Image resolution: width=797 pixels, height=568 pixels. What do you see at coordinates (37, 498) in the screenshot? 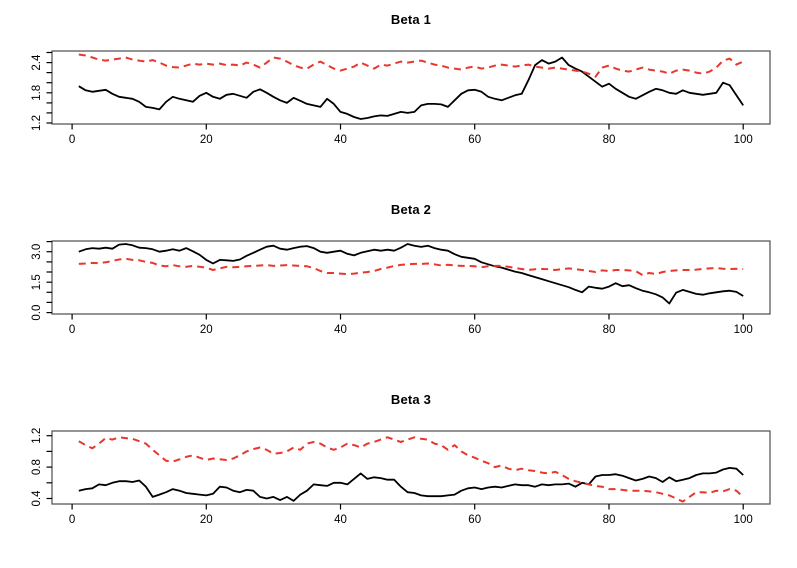
I see `svg-text: 0.4` at bounding box center [37, 498].